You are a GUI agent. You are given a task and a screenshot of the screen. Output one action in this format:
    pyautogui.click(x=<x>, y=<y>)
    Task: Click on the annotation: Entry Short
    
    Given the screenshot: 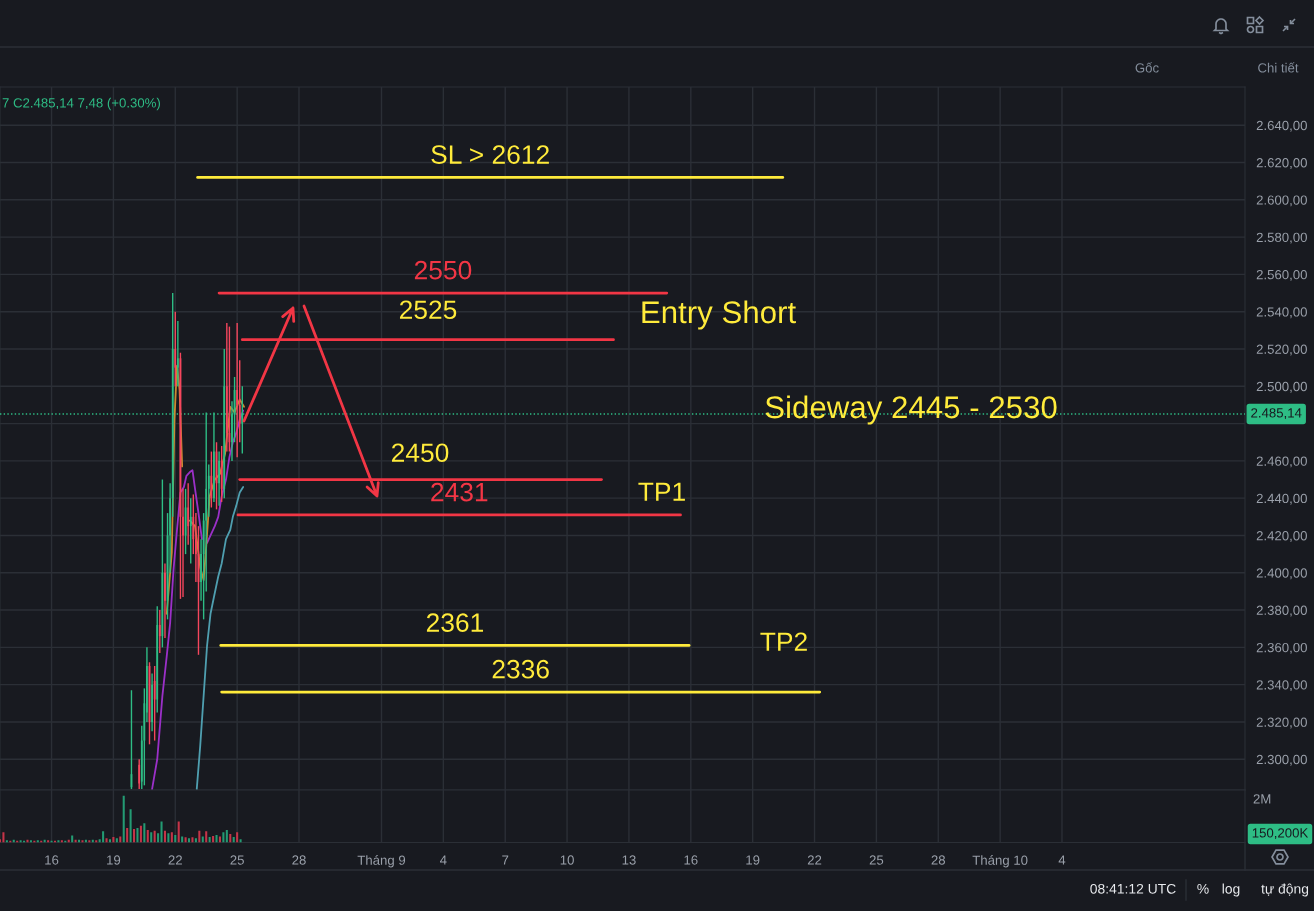 What is the action you would take?
    pyautogui.click(x=719, y=315)
    